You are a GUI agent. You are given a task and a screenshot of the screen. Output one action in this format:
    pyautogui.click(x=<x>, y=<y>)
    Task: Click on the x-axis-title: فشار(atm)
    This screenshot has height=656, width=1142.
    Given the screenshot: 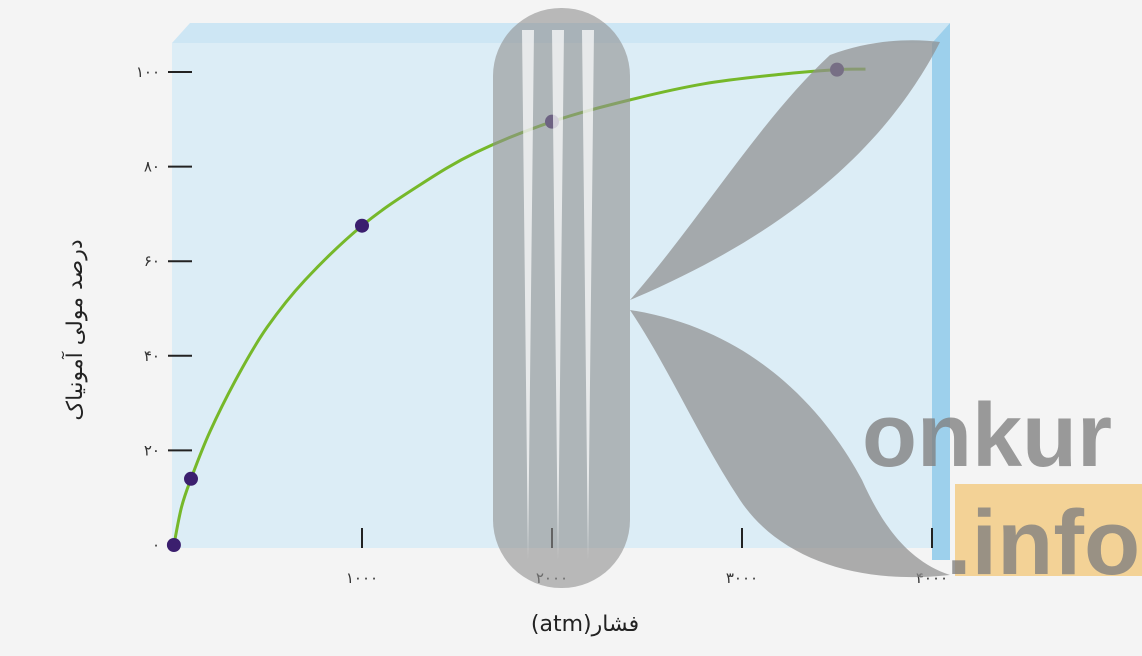 What is the action you would take?
    pyautogui.click(x=585, y=624)
    